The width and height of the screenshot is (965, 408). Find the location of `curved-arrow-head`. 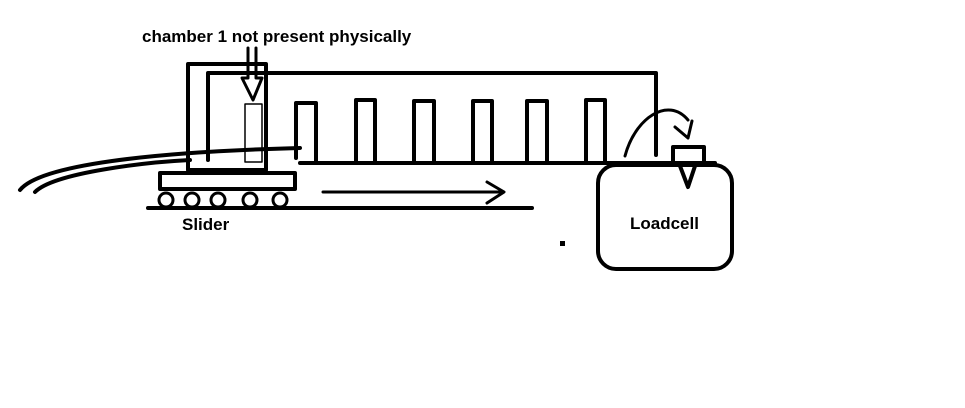

curved-arrow-head is located at coordinates (683, 129).